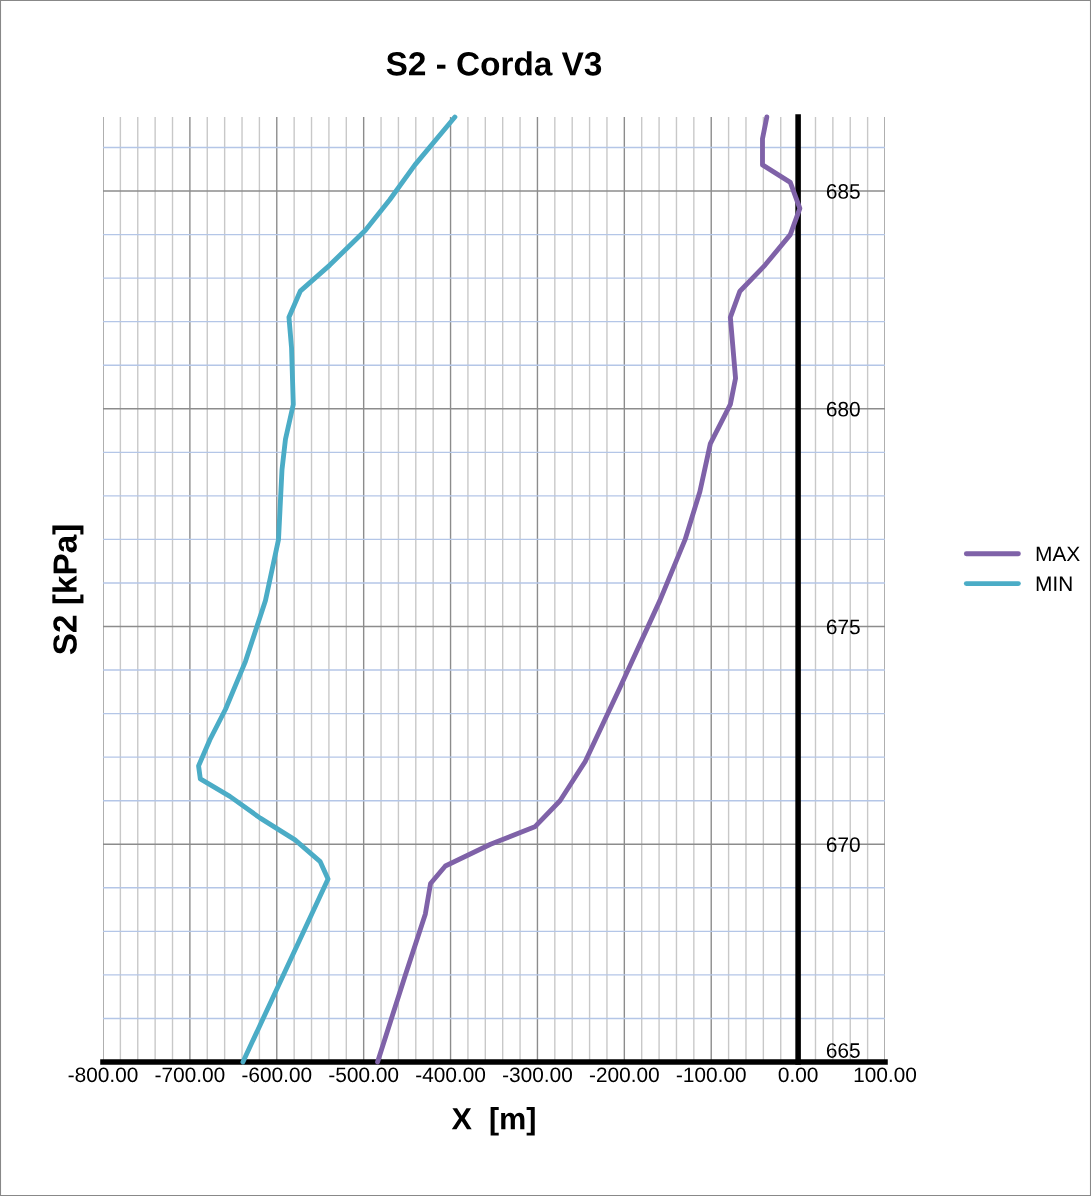 This screenshot has width=1091, height=1196. Describe the element at coordinates (885, 1075) in the screenshot. I see `x-tick-label: 100.00` at that location.